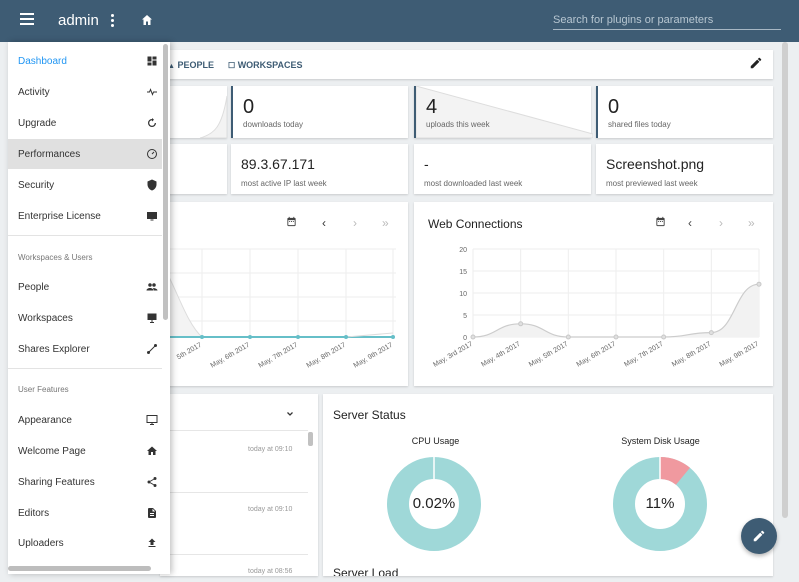 The width and height of the screenshot is (799, 582). Describe the element at coordinates (85, 318) in the screenshot. I see `sidebar-item-workspaces: Workspaces` at that location.